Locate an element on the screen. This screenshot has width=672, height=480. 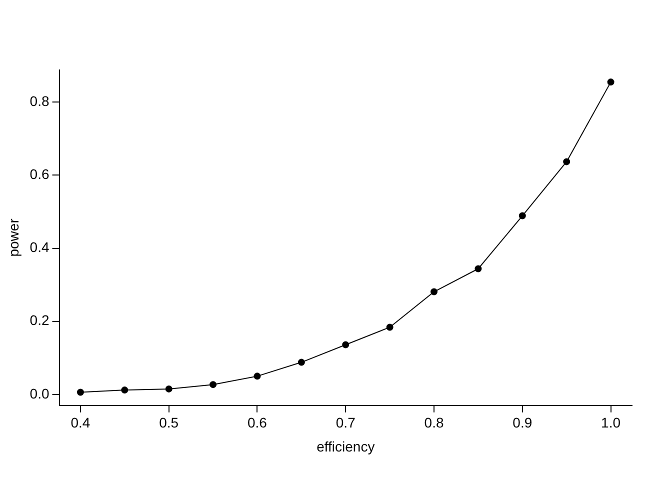
x-tick-label: 0.8 is located at coordinates (434, 422).